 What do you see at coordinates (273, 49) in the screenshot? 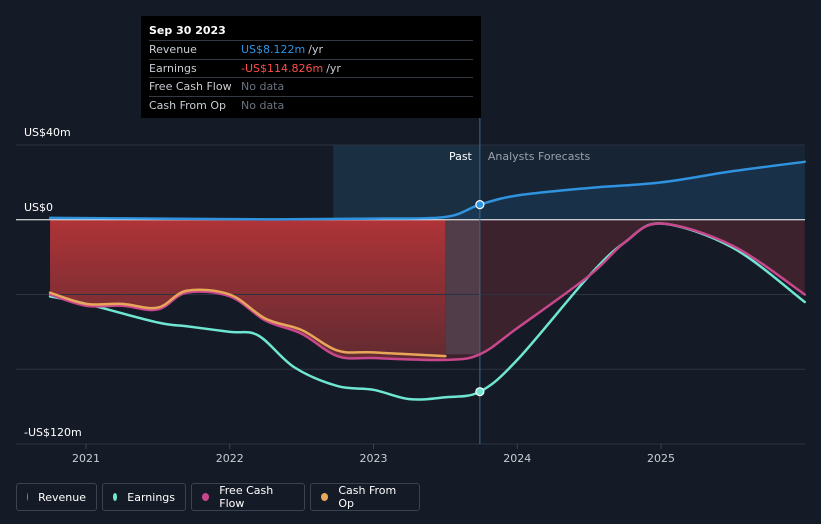
I see `tooltip-value: US$8.122m` at bounding box center [273, 49].